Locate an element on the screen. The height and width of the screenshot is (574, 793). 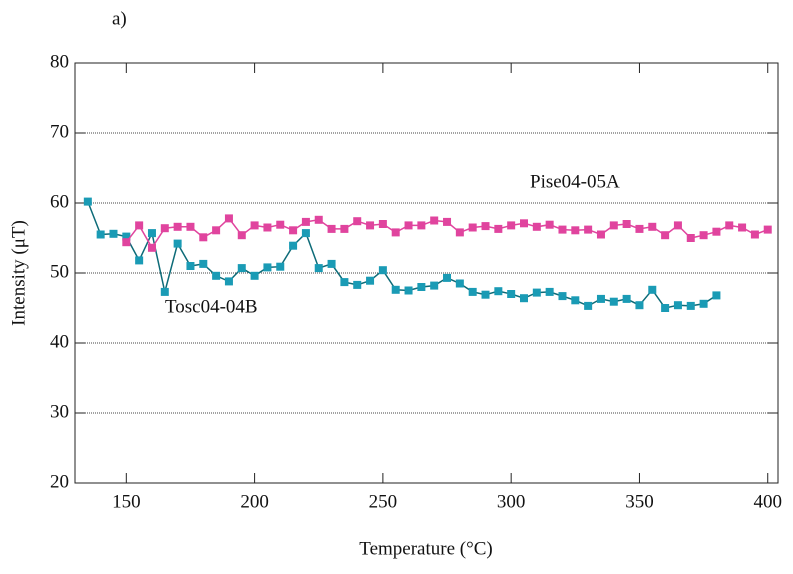
y-tick-label: 50 is located at coordinates (59, 271).